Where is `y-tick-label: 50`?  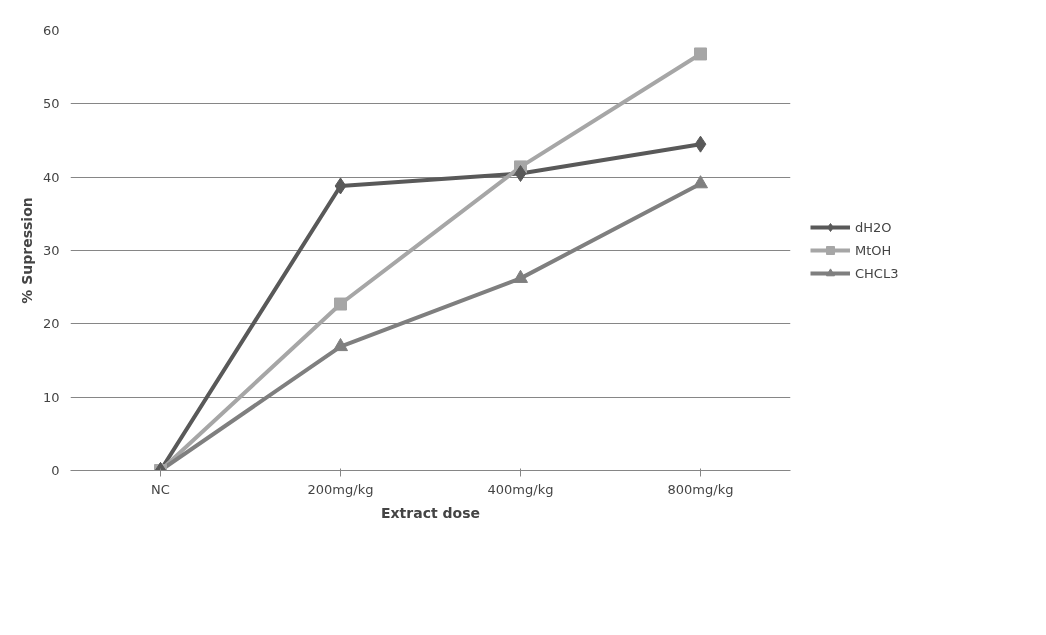 y-tick-label: 50 is located at coordinates (51, 104).